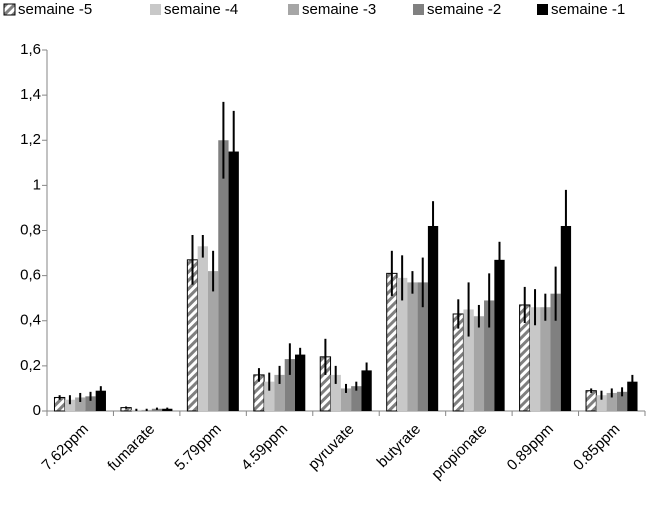  Describe the element at coordinates (264, 447) in the screenshot. I see `x-tick-label: 4.59ppm` at that location.